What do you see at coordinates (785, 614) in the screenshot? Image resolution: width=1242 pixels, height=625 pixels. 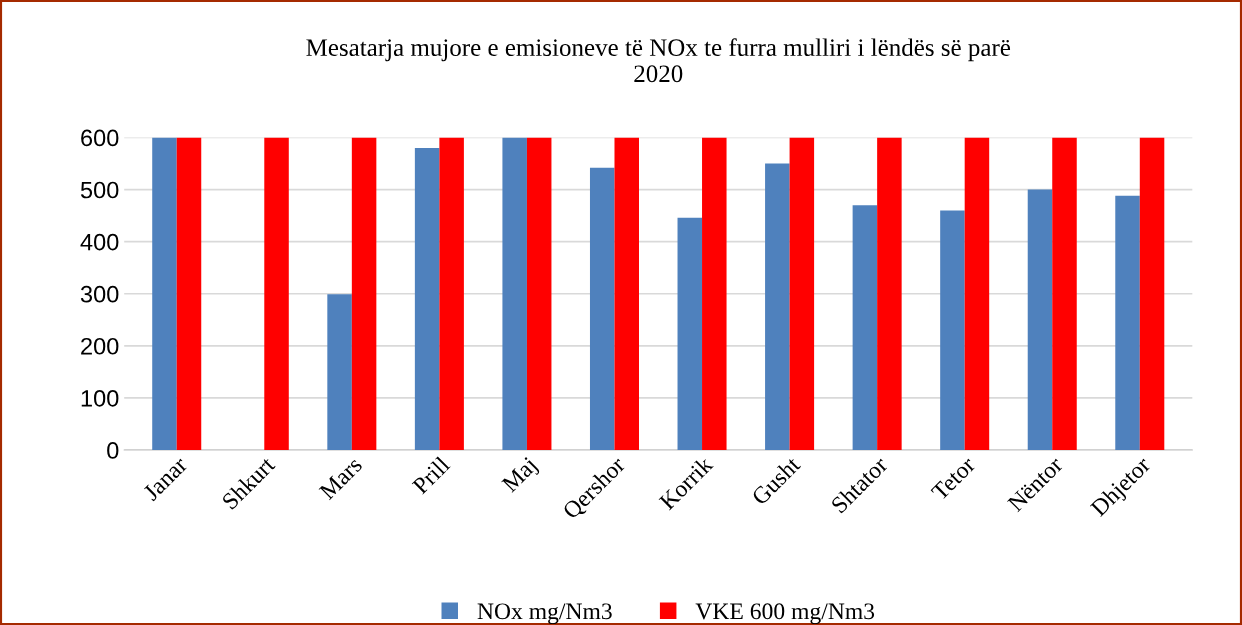 I see `legend-label: VKE 600 mg/Nm3` at bounding box center [785, 614].